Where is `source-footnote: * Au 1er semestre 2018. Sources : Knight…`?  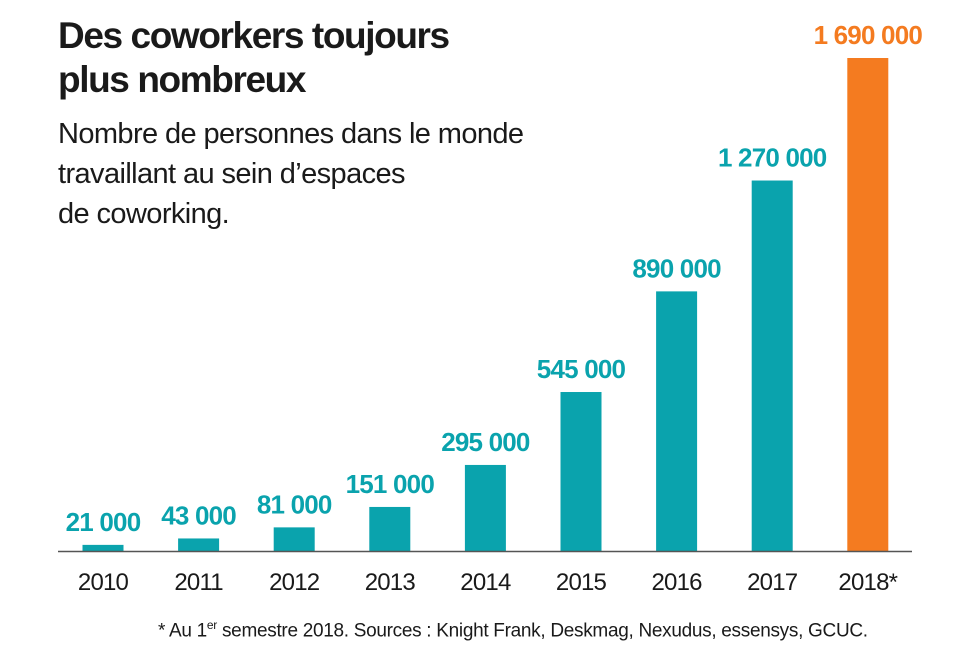
source-footnote: * Au 1er semestre 2018. Sources : Knight… is located at coordinates (513, 630).